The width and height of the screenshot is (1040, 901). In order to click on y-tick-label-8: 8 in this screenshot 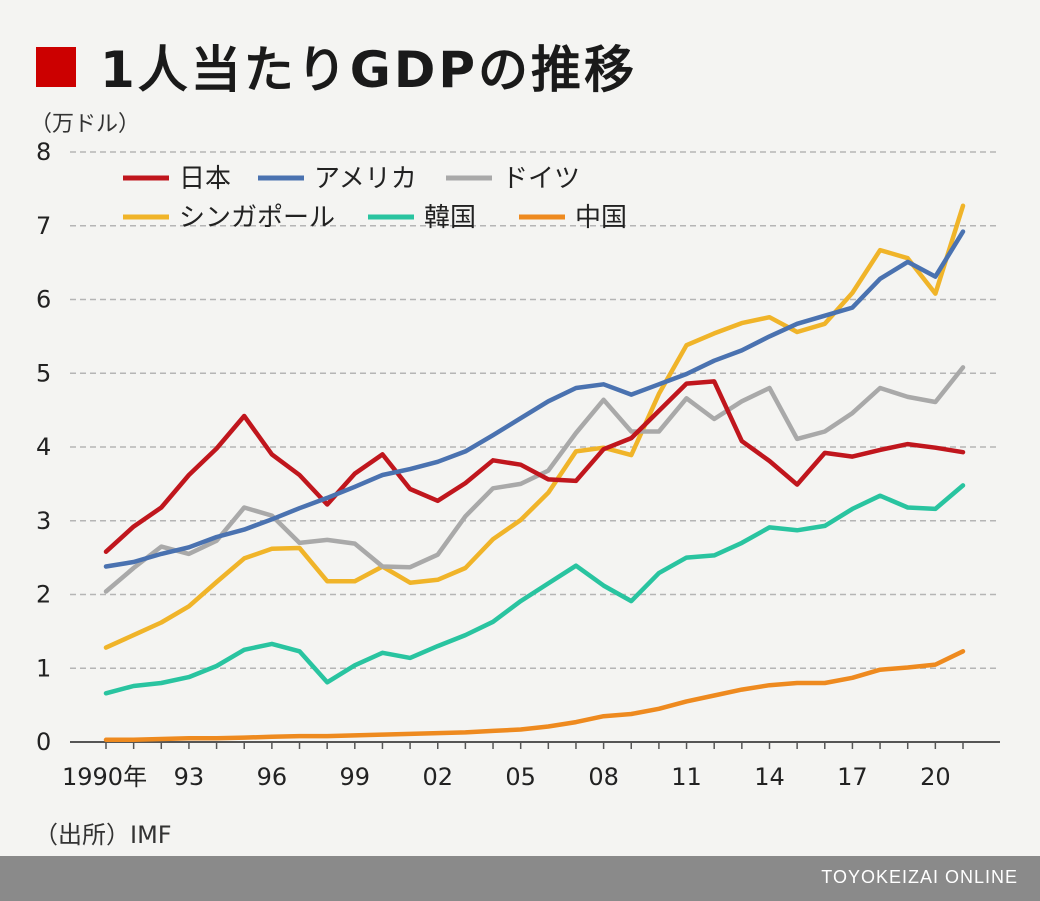, I will do `click(43, 152)`.